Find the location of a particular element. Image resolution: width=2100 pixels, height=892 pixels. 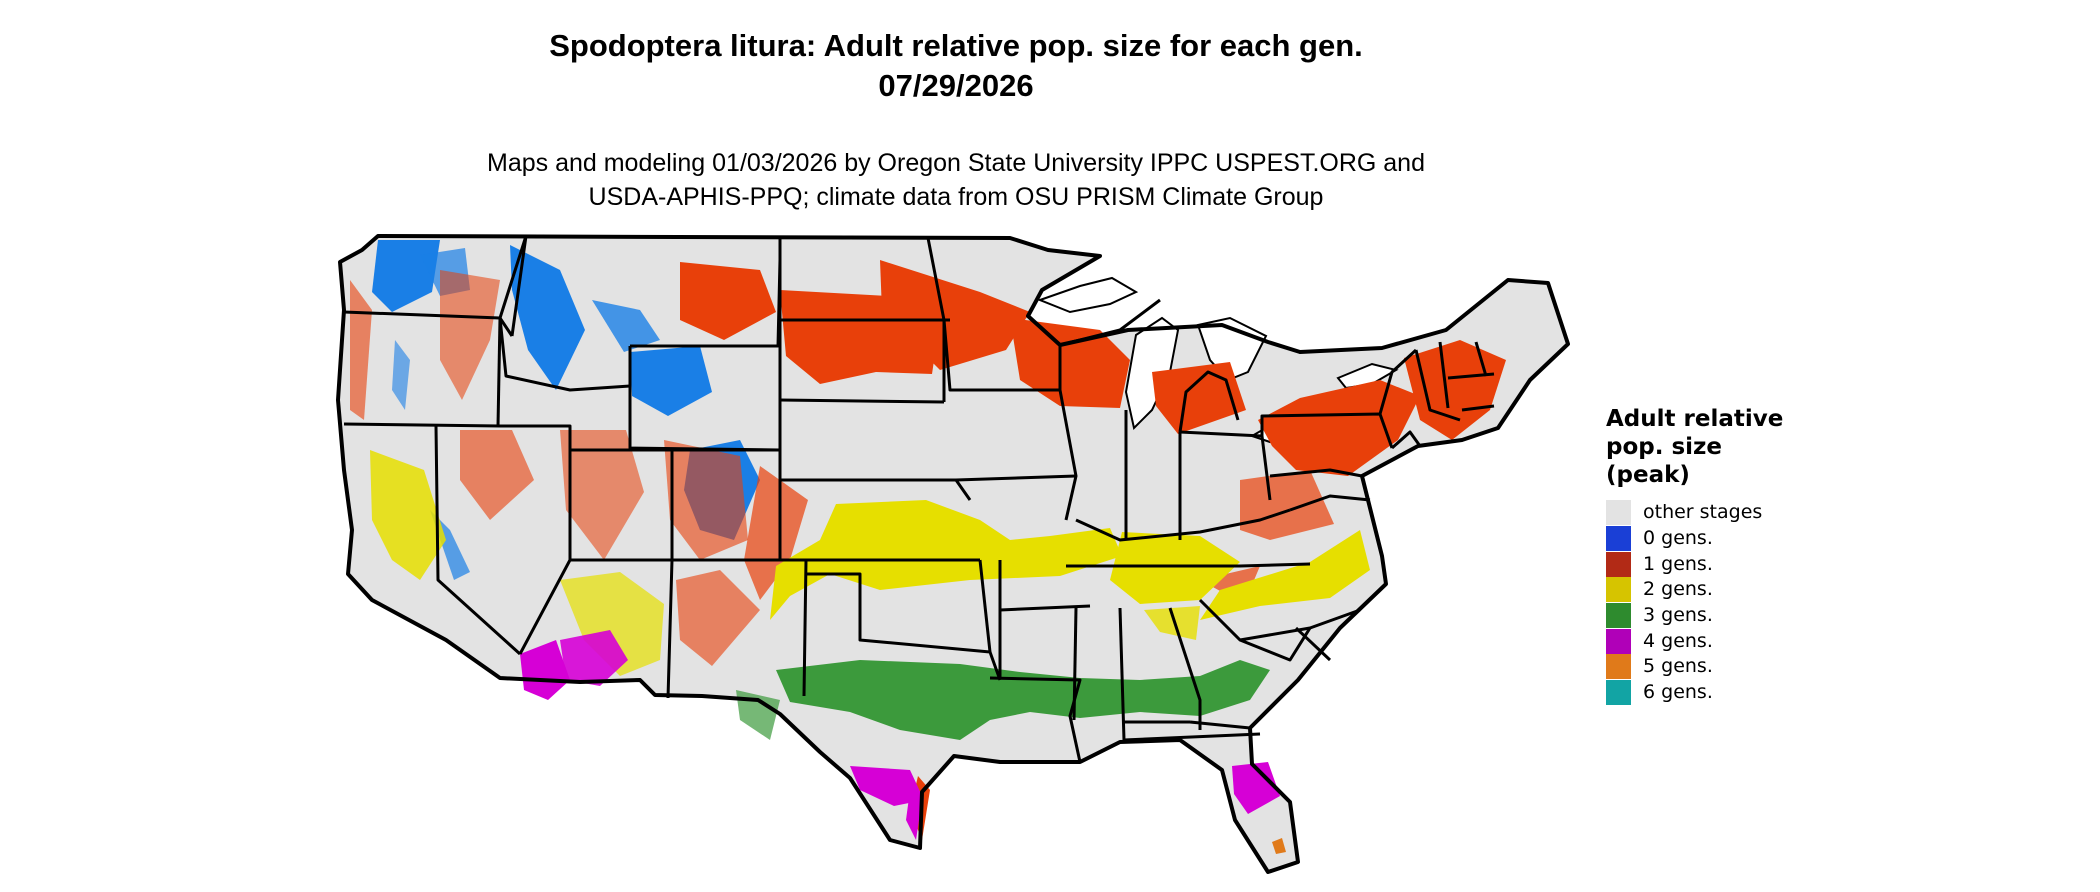

legend-item: 6 gens. is located at coordinates (1756, 693).